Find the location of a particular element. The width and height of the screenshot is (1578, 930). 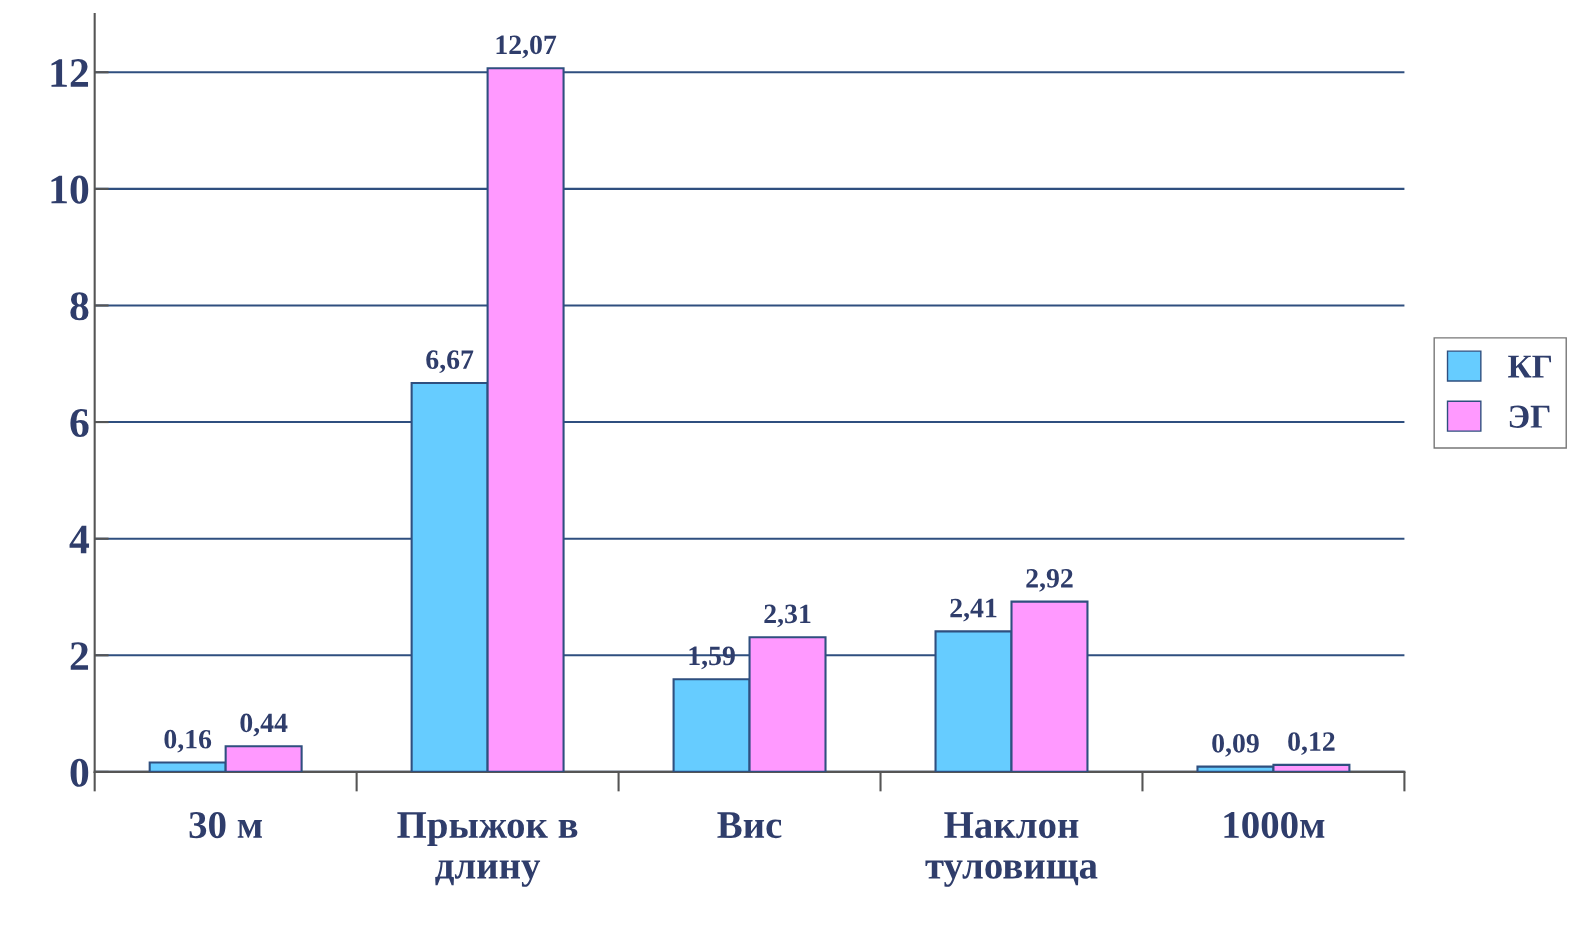

legend-label: ЭГ is located at coordinates (1529, 416).